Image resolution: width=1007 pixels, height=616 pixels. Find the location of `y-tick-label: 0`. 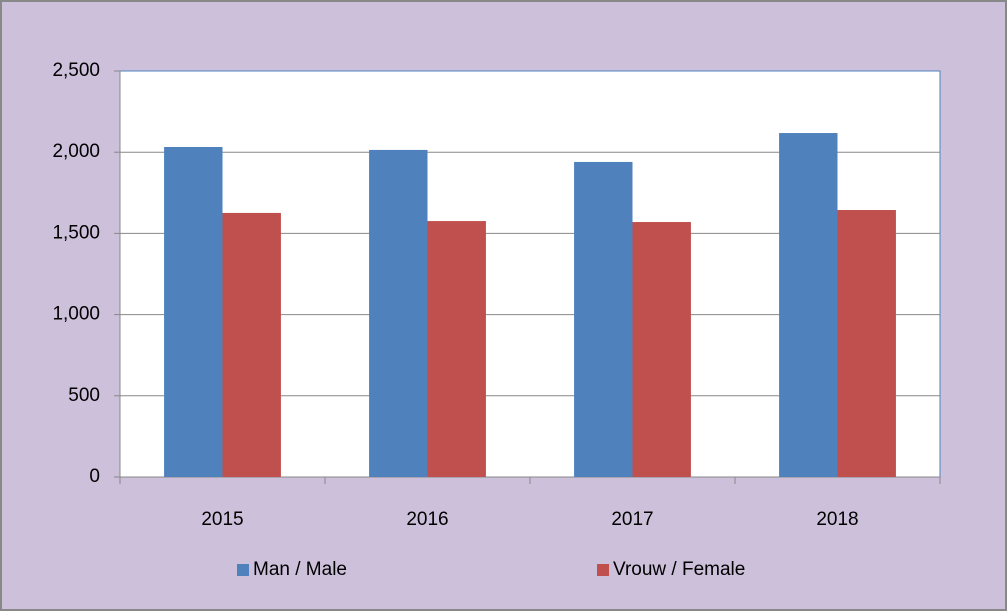

y-tick-label: 0 is located at coordinates (94, 476).